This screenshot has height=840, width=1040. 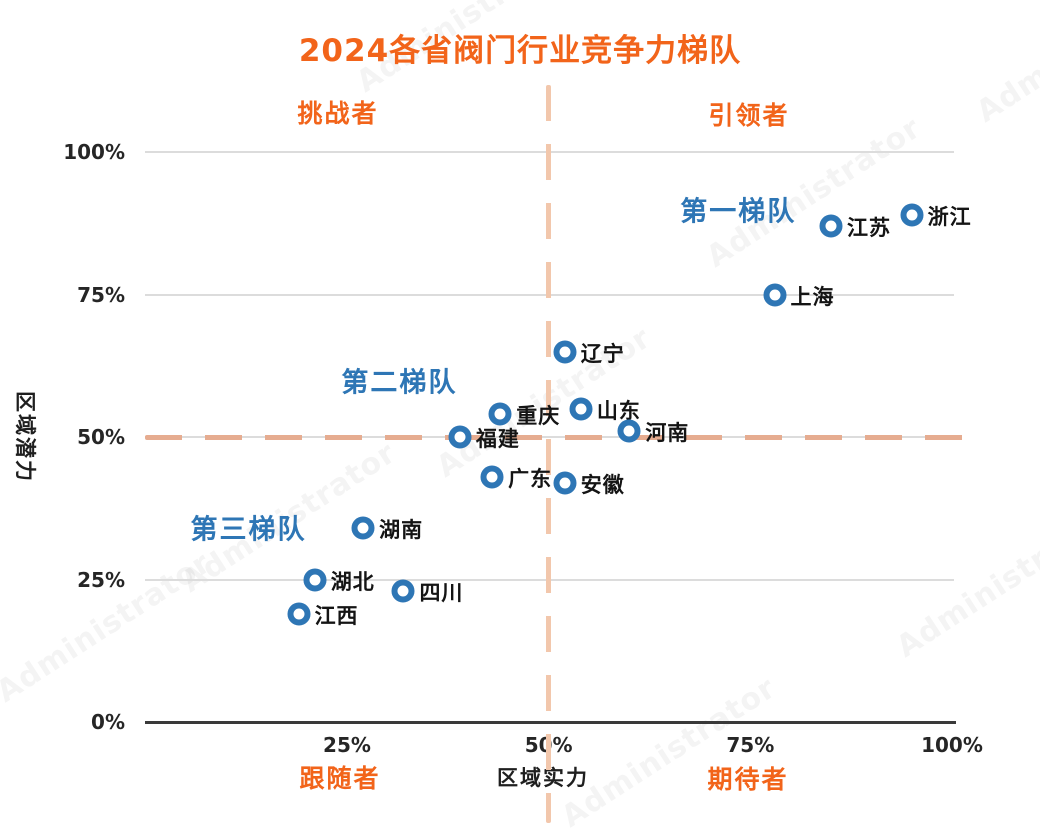 I want to click on data-point-circle-福建, so click(x=460, y=437).